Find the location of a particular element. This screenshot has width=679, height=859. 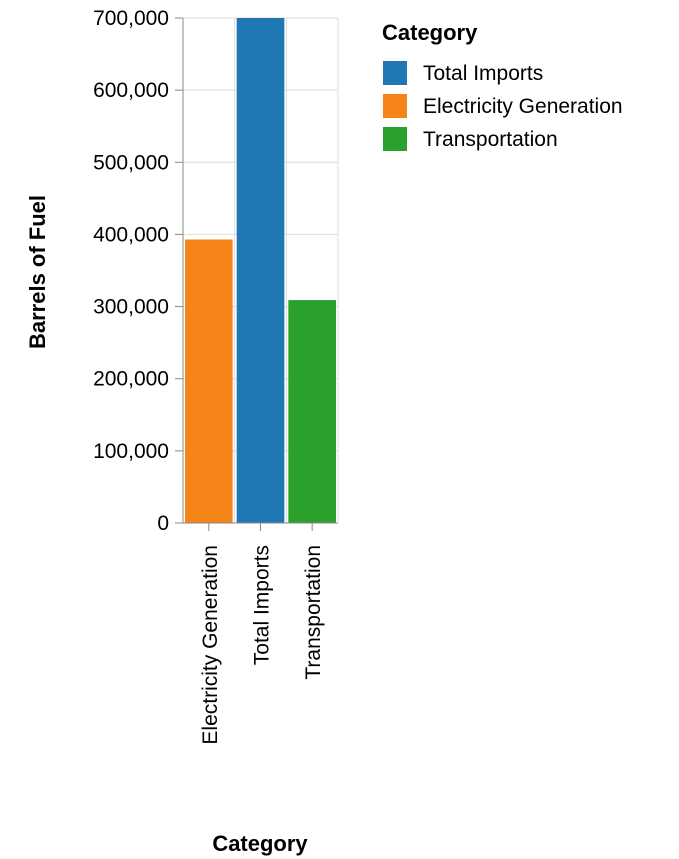

y-tick-label: 400,000 is located at coordinates (131, 234).